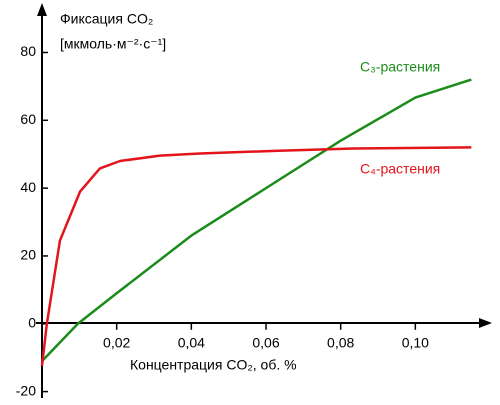 This screenshot has width=500, height=405. What do you see at coordinates (213, 365) in the screenshot?
I see `x-axis-label: Концентрация CO₂, об. %` at bounding box center [213, 365].